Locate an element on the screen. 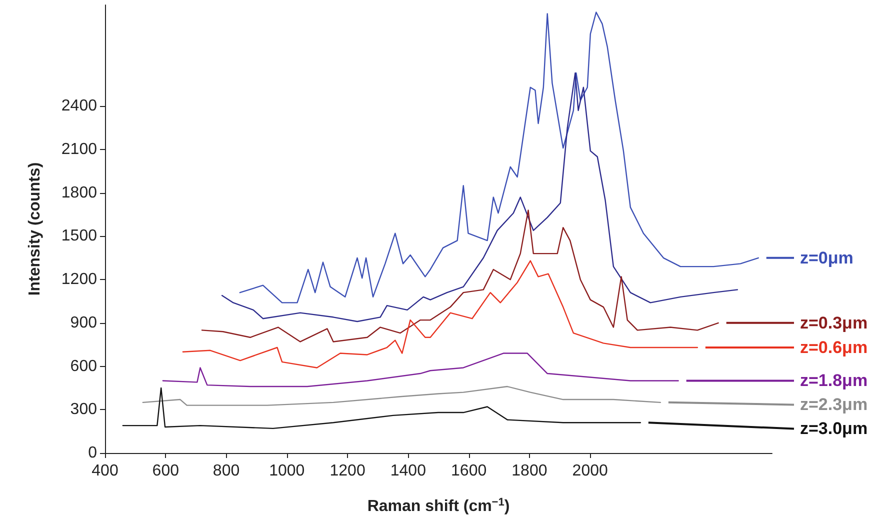 This screenshot has height=527, width=894. x-tick-label: 800 is located at coordinates (226, 471).